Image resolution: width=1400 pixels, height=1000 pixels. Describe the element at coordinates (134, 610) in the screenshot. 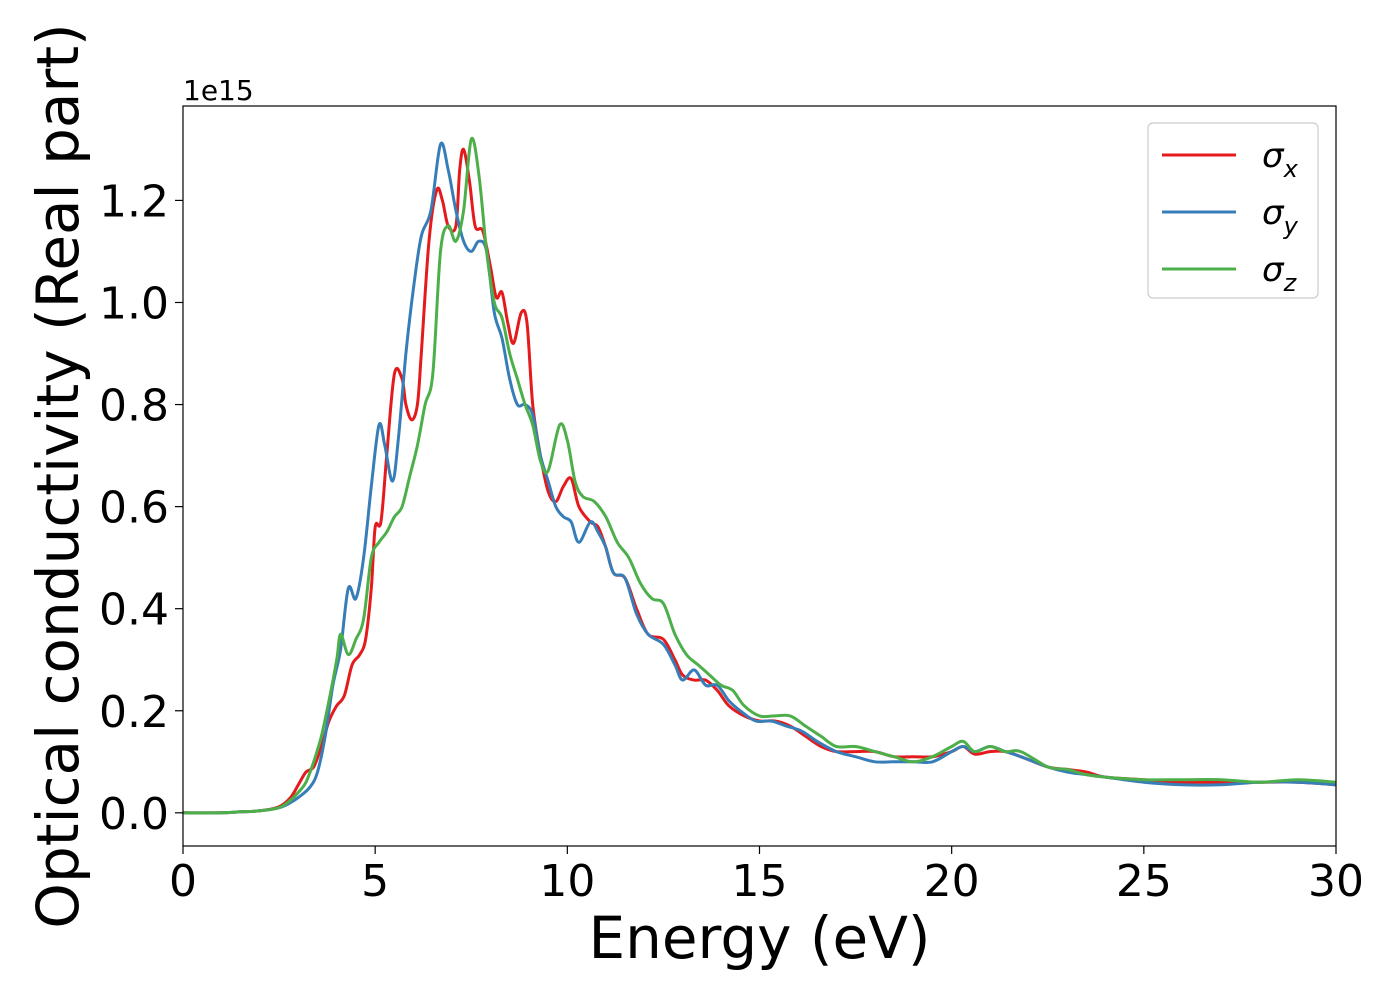

I see `y-tick-label: 0.4` at that location.